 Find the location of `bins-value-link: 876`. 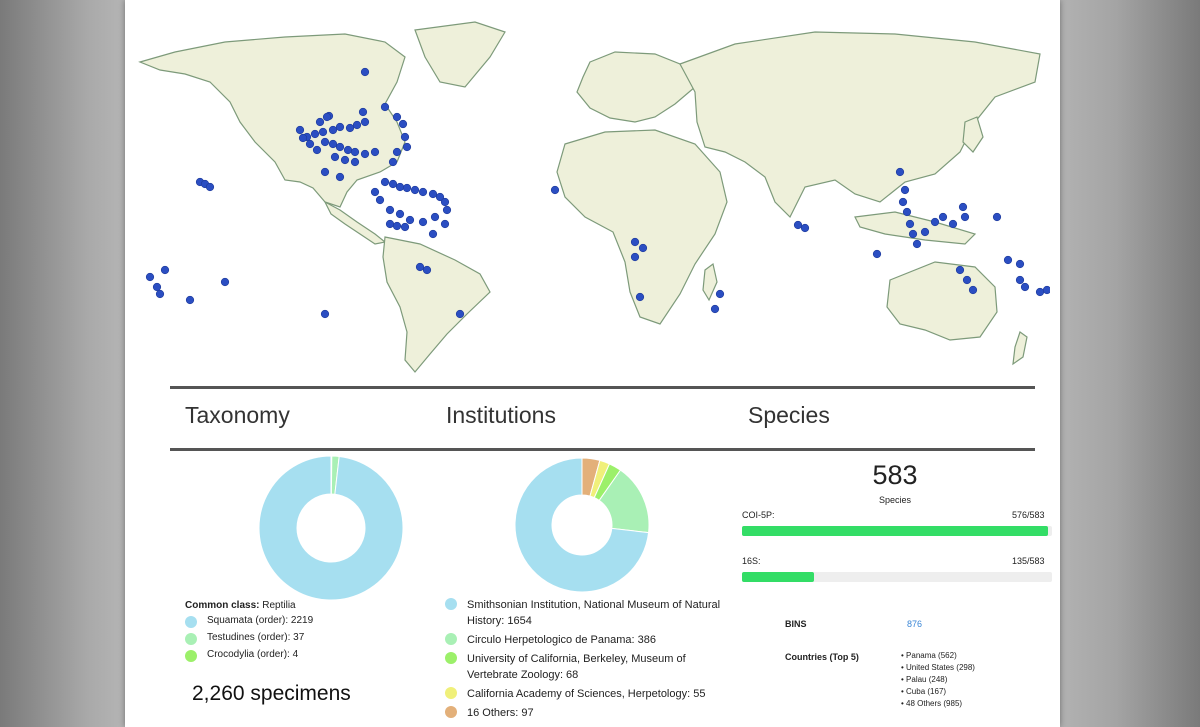

bins-value-link: 876 is located at coordinates (915, 624).